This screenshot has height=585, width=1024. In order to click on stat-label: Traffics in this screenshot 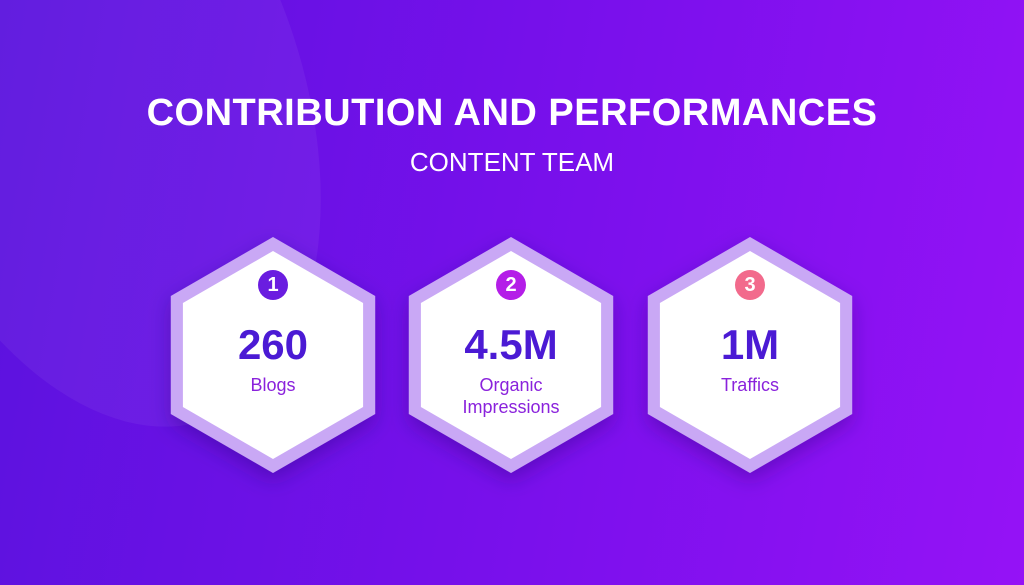, I will do `click(749, 385)`.